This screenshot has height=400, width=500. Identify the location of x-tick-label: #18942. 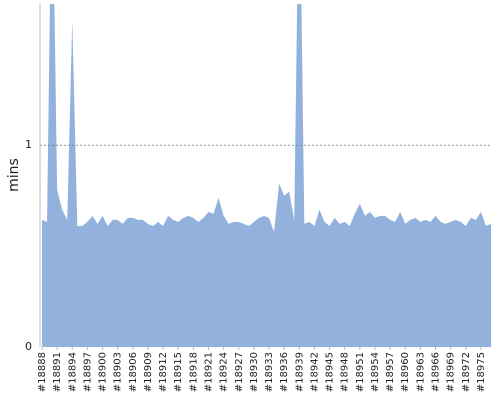
(314, 372).